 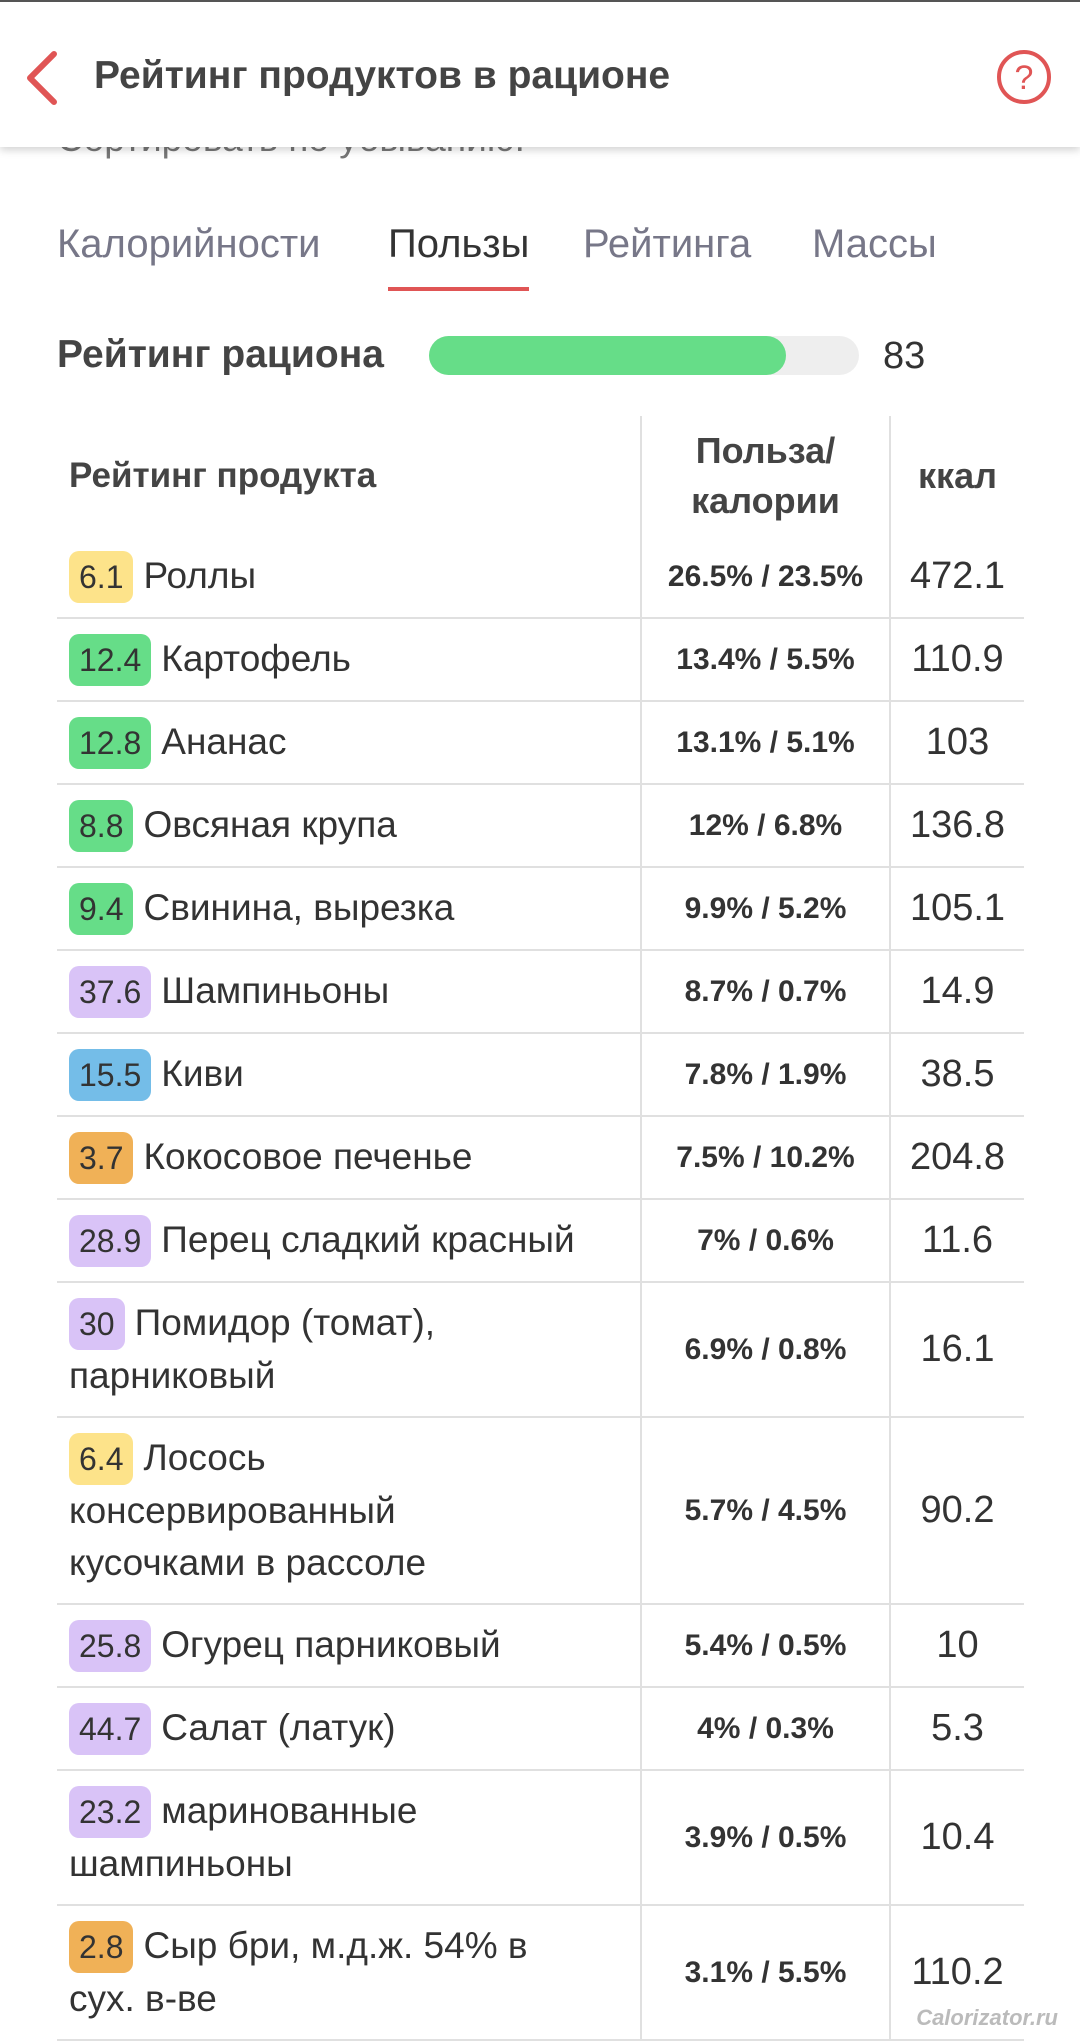 What do you see at coordinates (189, 244) in the screenshot?
I see `tab: Калорийности` at bounding box center [189, 244].